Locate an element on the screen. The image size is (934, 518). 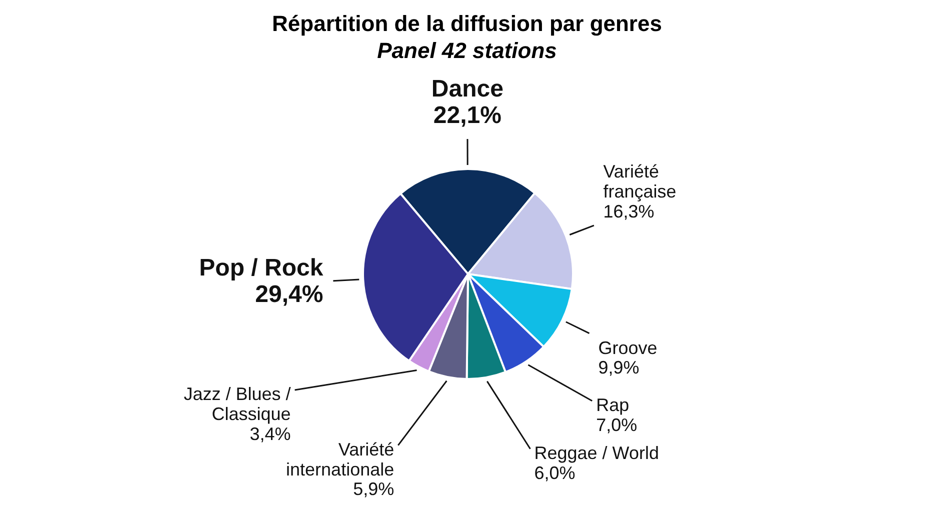
chart-title: Répartition de la diffusion par genres is located at coordinates (467, 23).